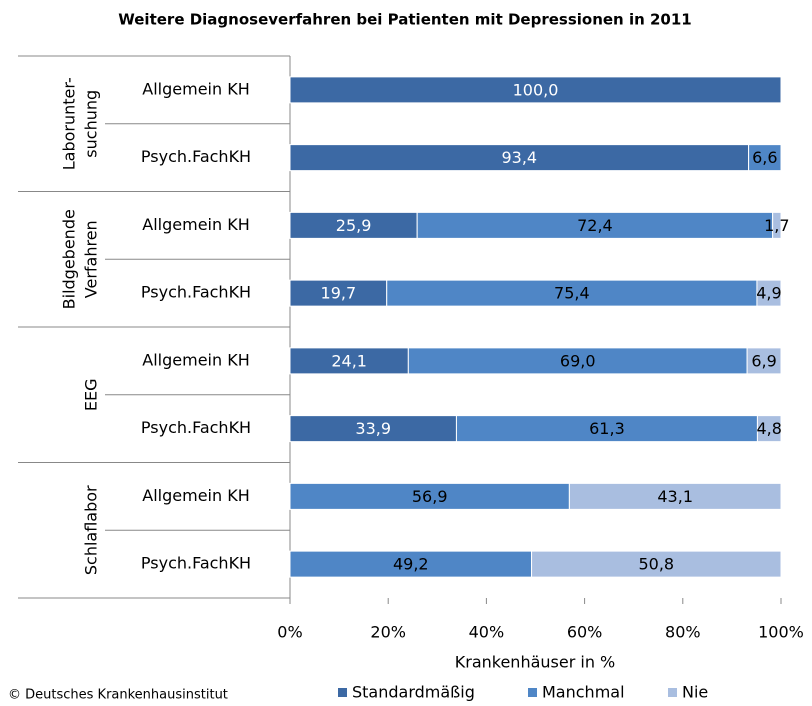 This screenshot has height=706, width=812. What do you see at coordinates (354, 225) in the screenshot?
I see `data-label: 25,9` at bounding box center [354, 225].